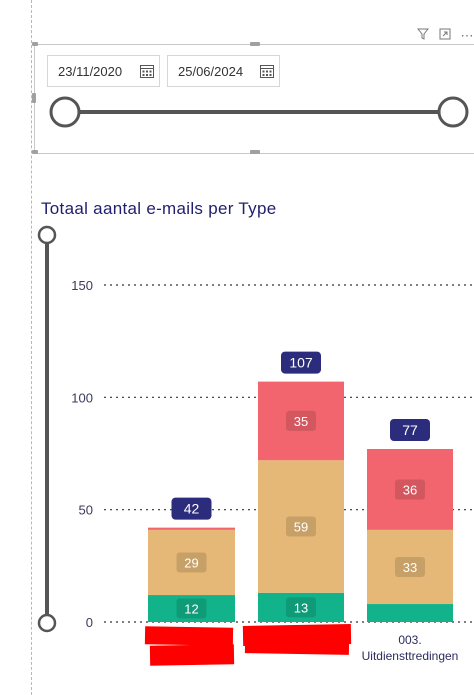 This screenshot has width=474, height=695. I want to click on y-tick-label: 150, so click(82, 285).